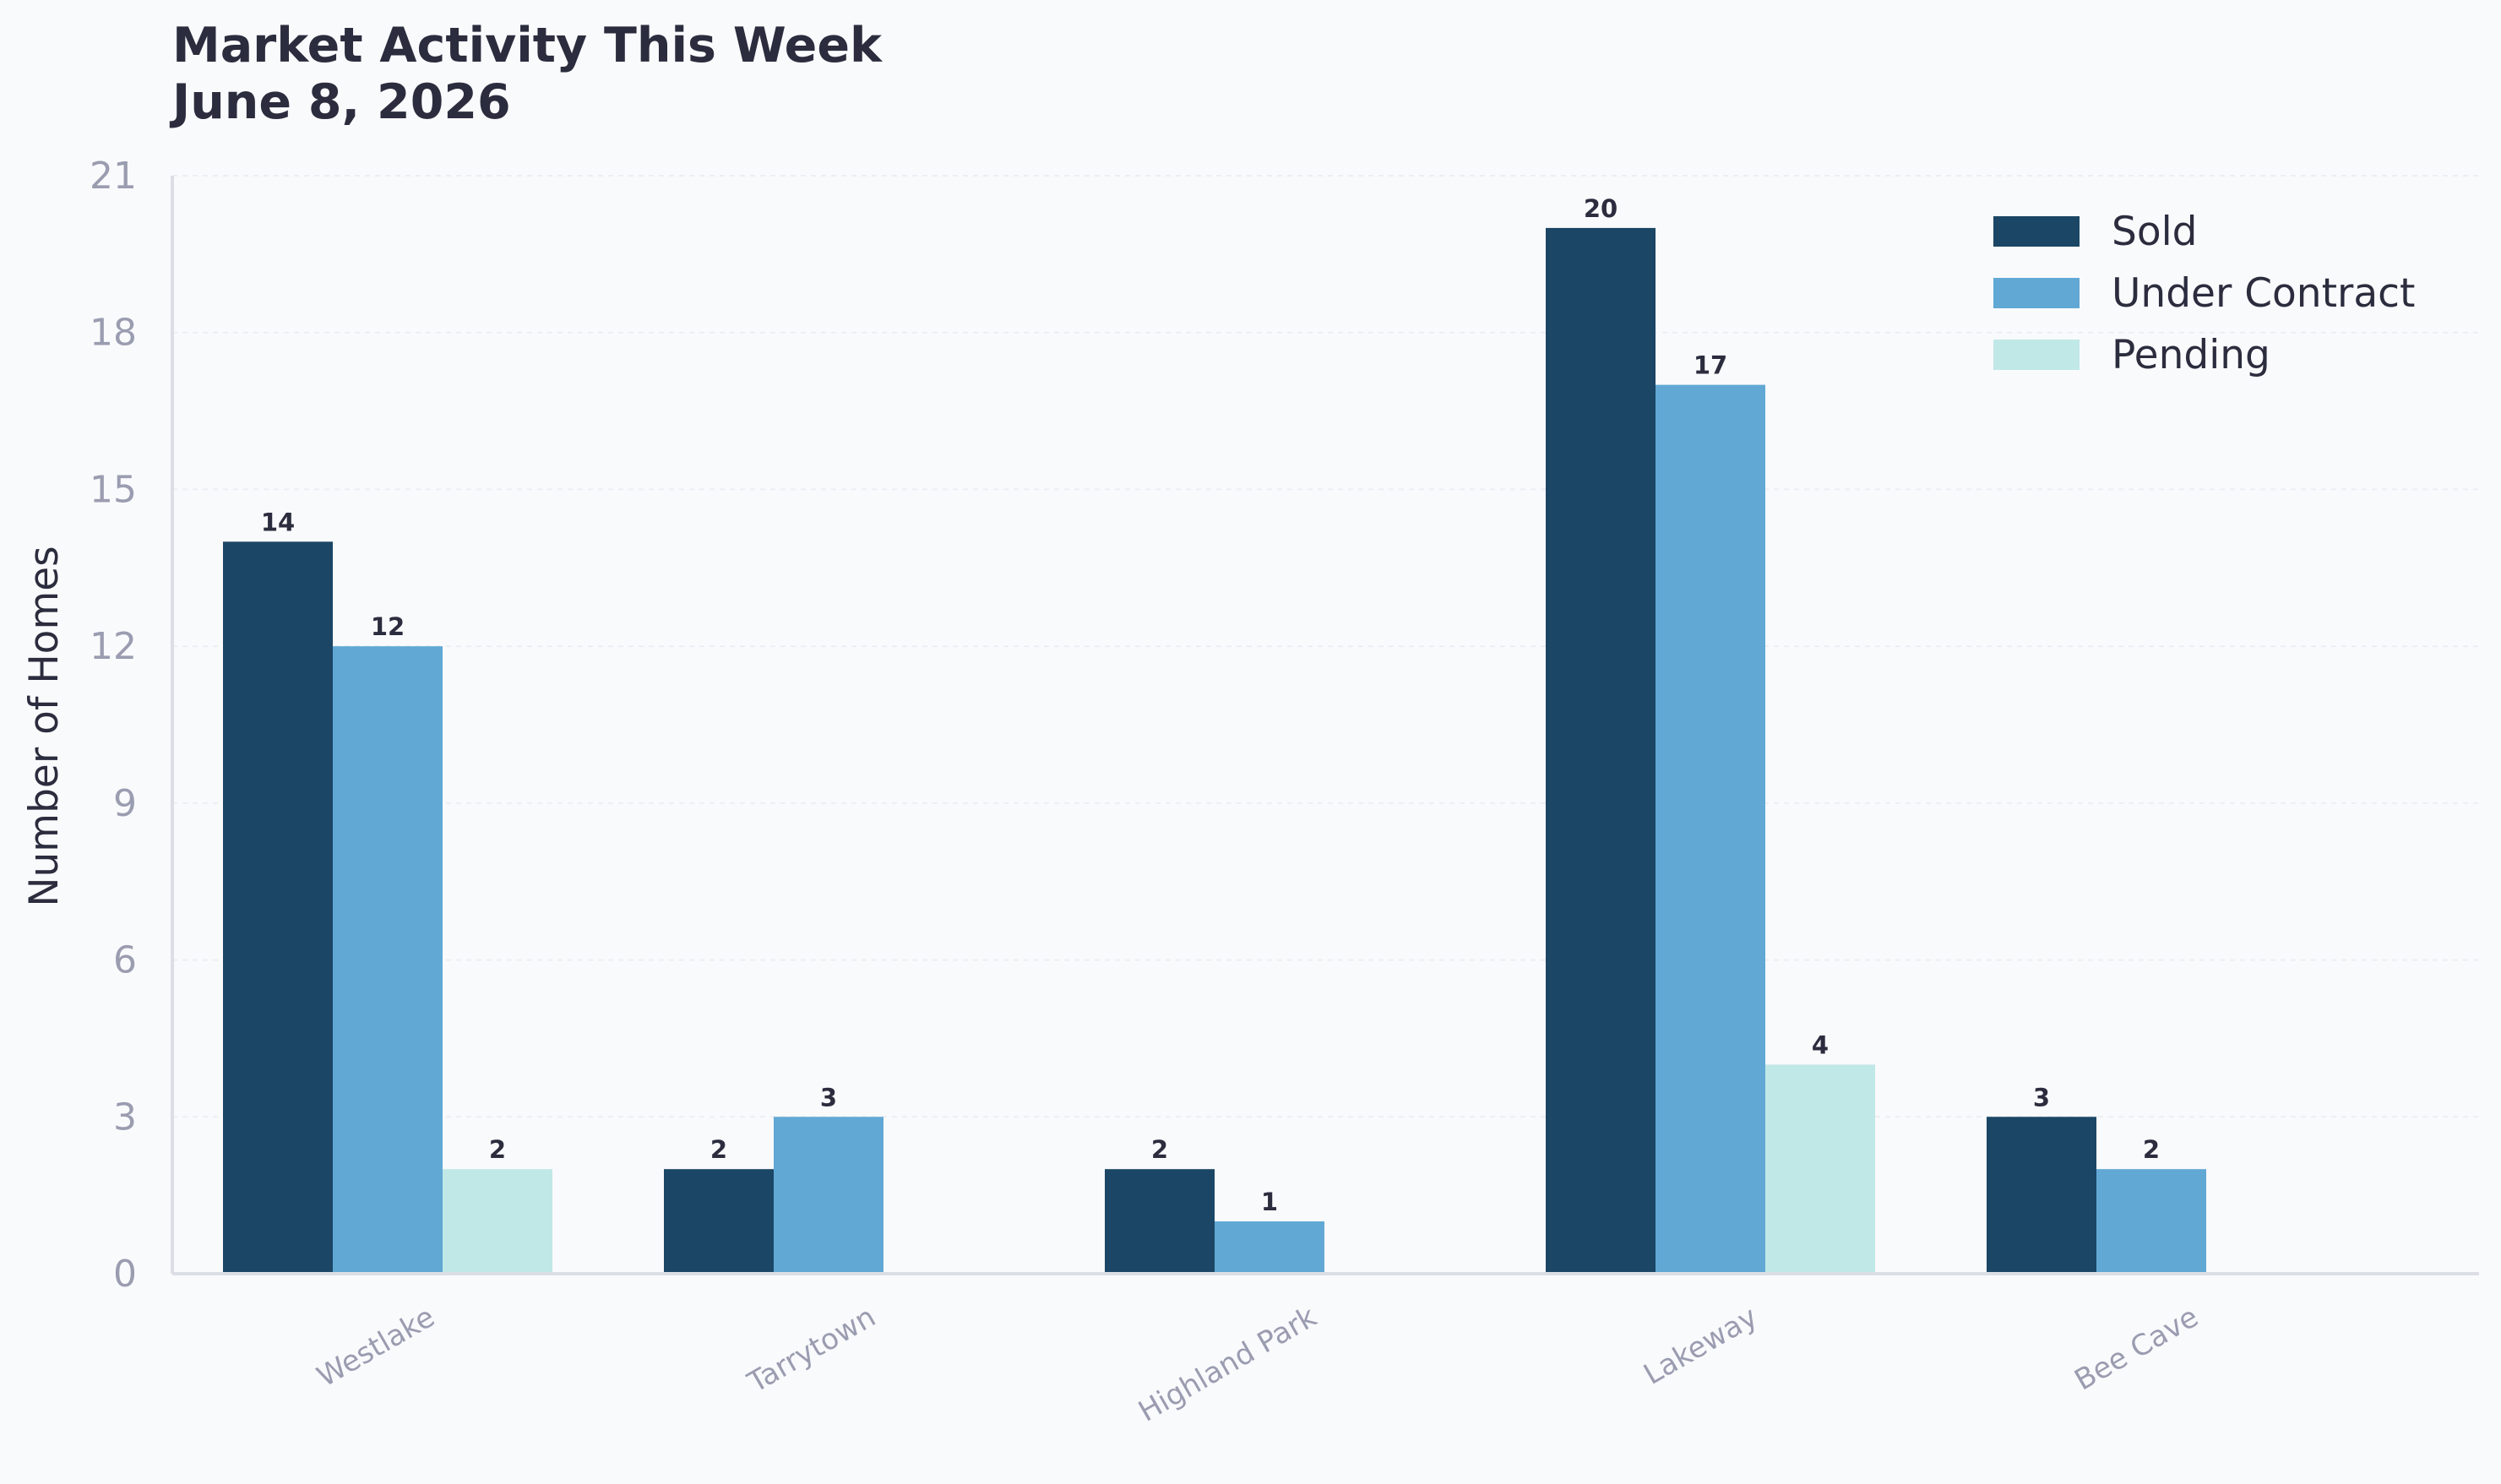 The height and width of the screenshot is (1484, 2501). Describe the element at coordinates (1820, 1044) in the screenshot. I see `data-label: 4` at that location.